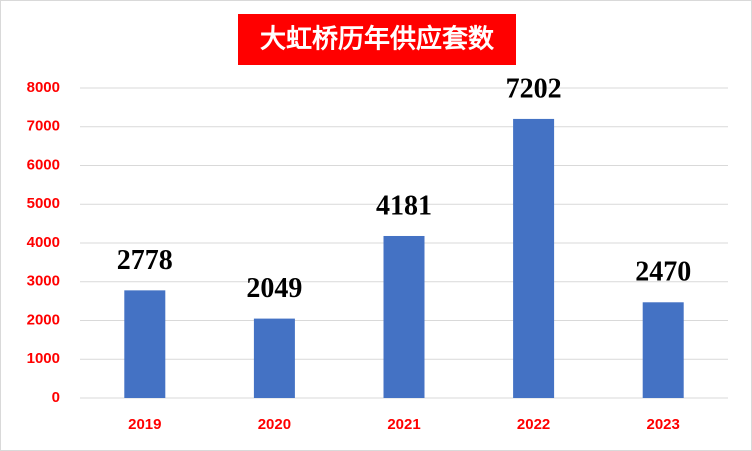 The width and height of the screenshot is (752, 451). I want to click on y-tick-label: 3000, so click(43, 281).